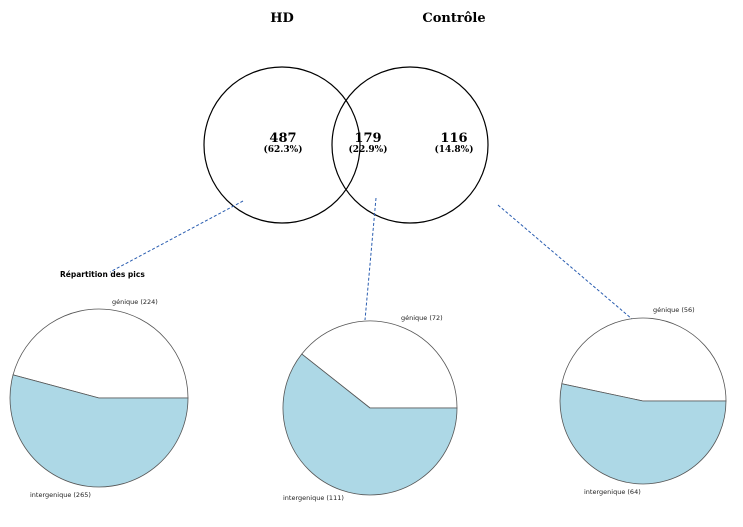 The height and width of the screenshot is (527, 743). What do you see at coordinates (176, 236) in the screenshot?
I see `connector-hd-only` at bounding box center [176, 236].